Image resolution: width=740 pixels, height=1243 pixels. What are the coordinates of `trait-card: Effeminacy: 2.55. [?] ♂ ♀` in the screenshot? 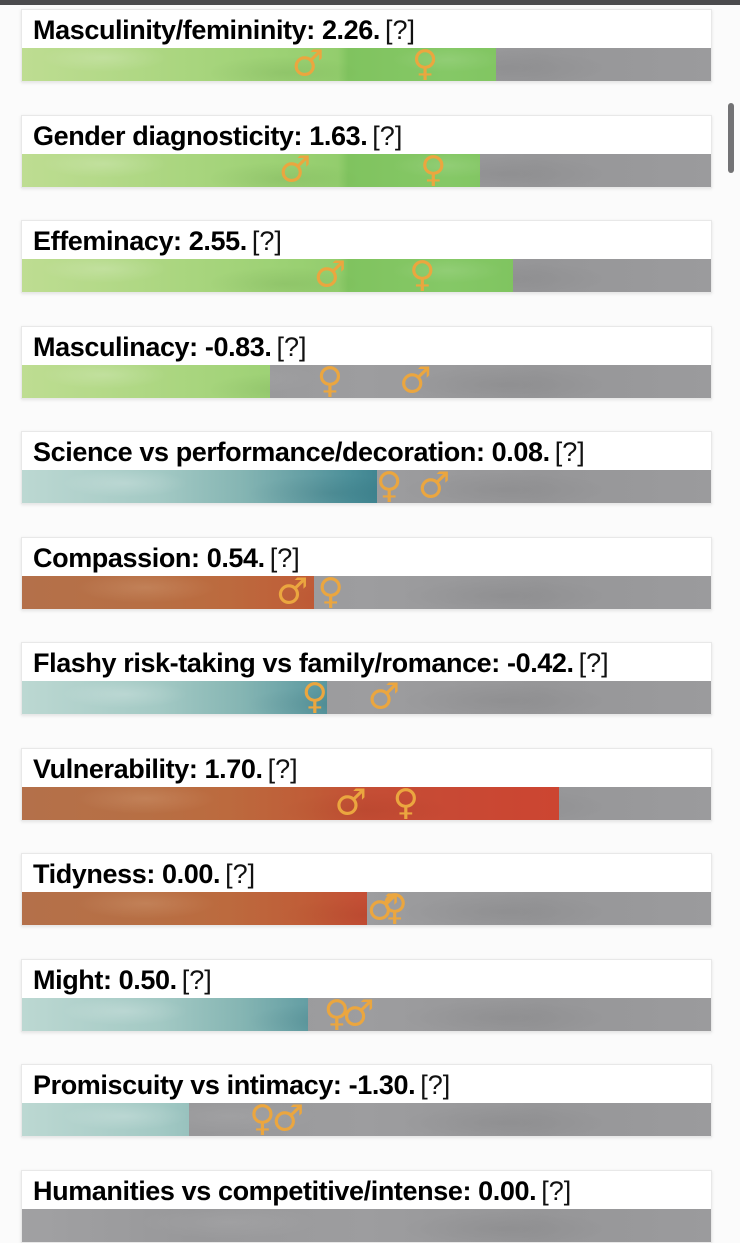 It's located at (366, 256).